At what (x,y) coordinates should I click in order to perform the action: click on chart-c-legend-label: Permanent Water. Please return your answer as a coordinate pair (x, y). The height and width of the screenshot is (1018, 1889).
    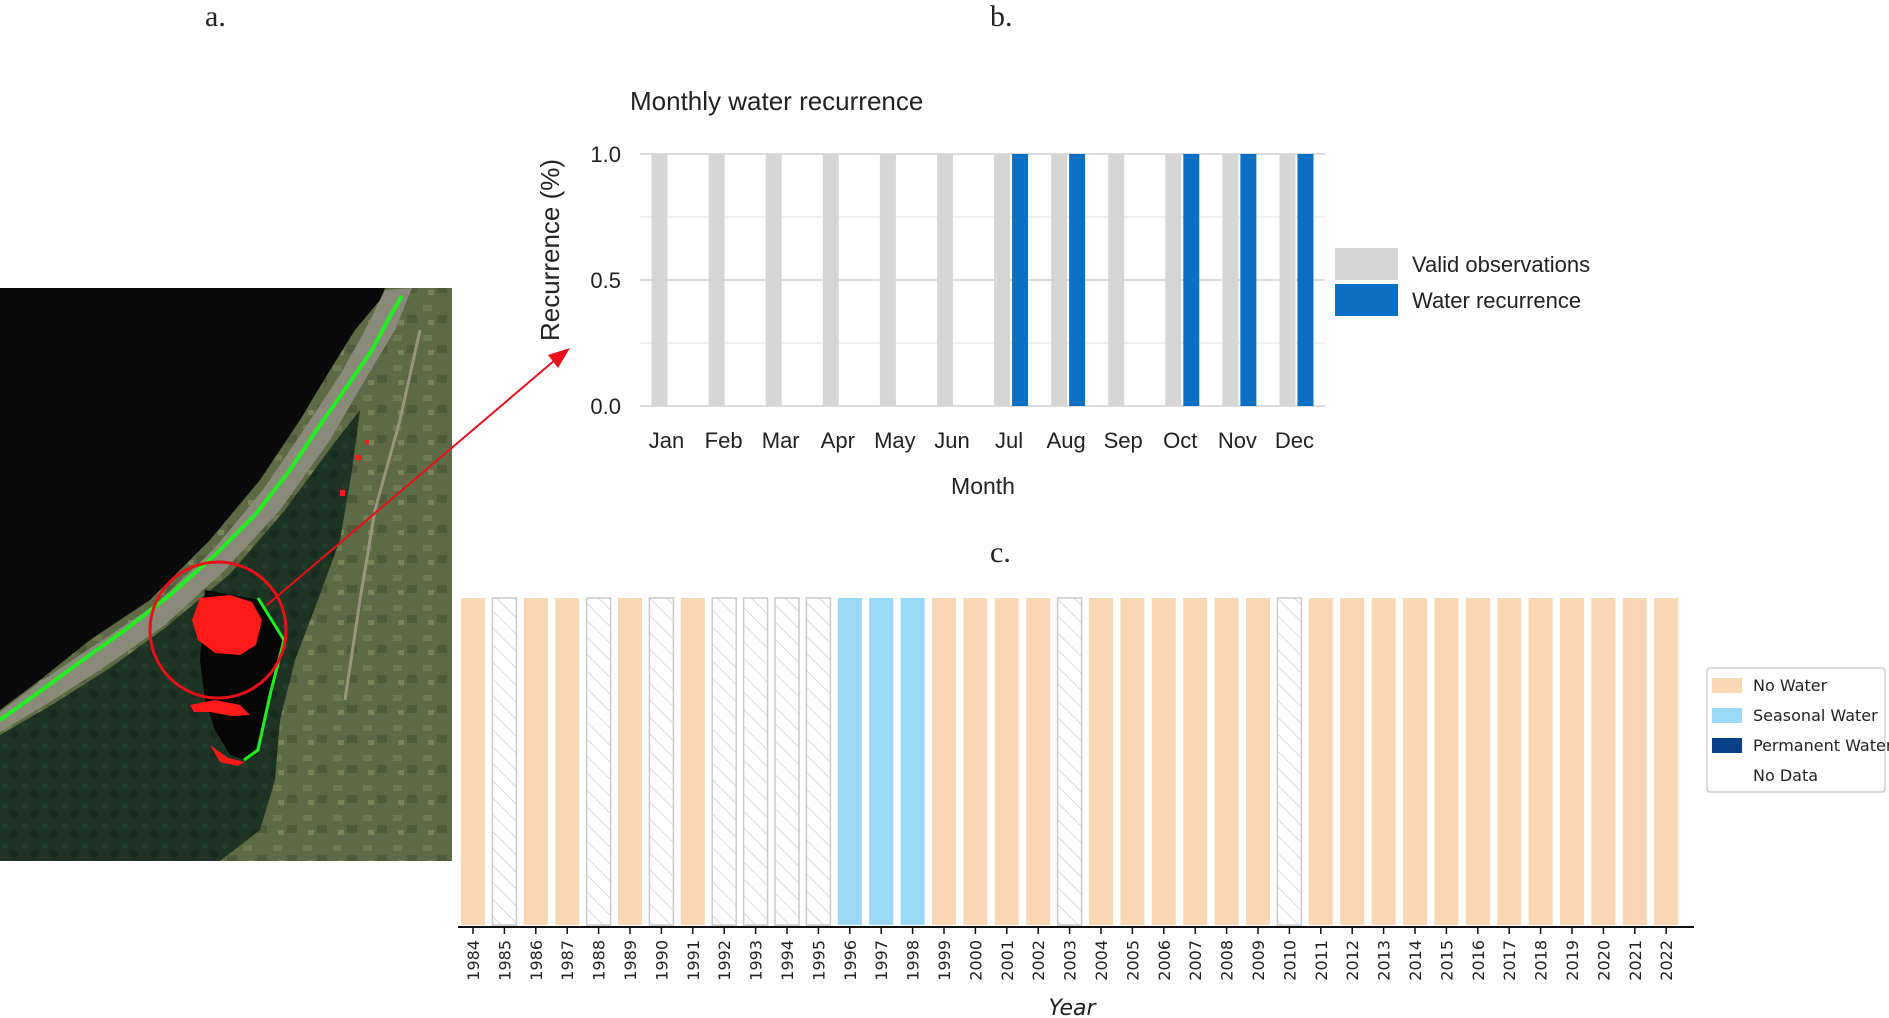
    Looking at the image, I should click on (1821, 745).